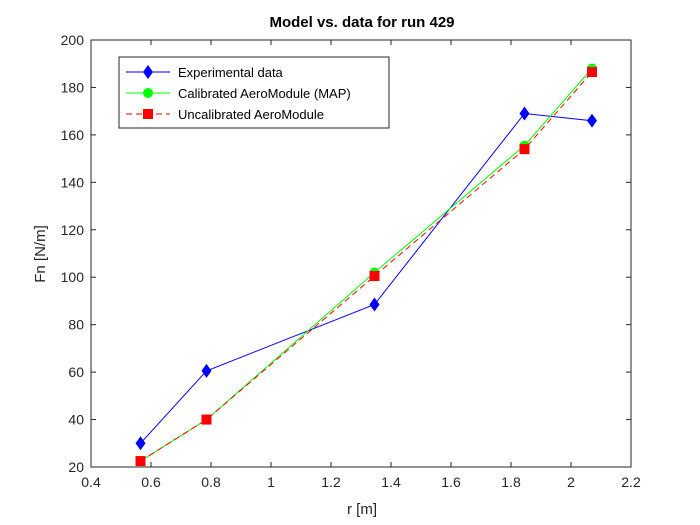 The width and height of the screenshot is (700, 525). What do you see at coordinates (264, 93) in the screenshot?
I see `legend-label-calibrated: Calibrated AeroModule (MAP)` at bounding box center [264, 93].